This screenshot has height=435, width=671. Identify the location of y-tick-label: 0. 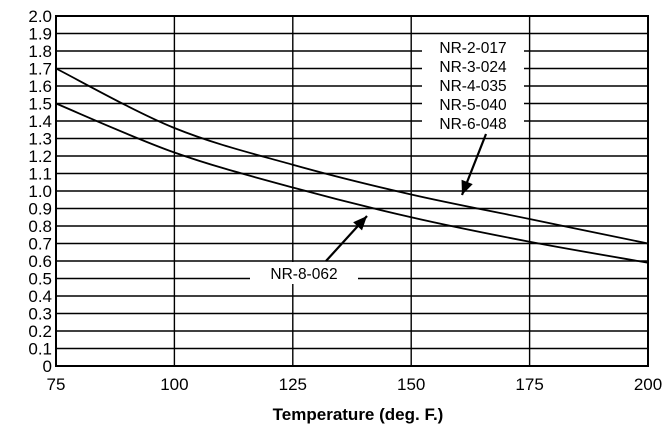
(47, 366).